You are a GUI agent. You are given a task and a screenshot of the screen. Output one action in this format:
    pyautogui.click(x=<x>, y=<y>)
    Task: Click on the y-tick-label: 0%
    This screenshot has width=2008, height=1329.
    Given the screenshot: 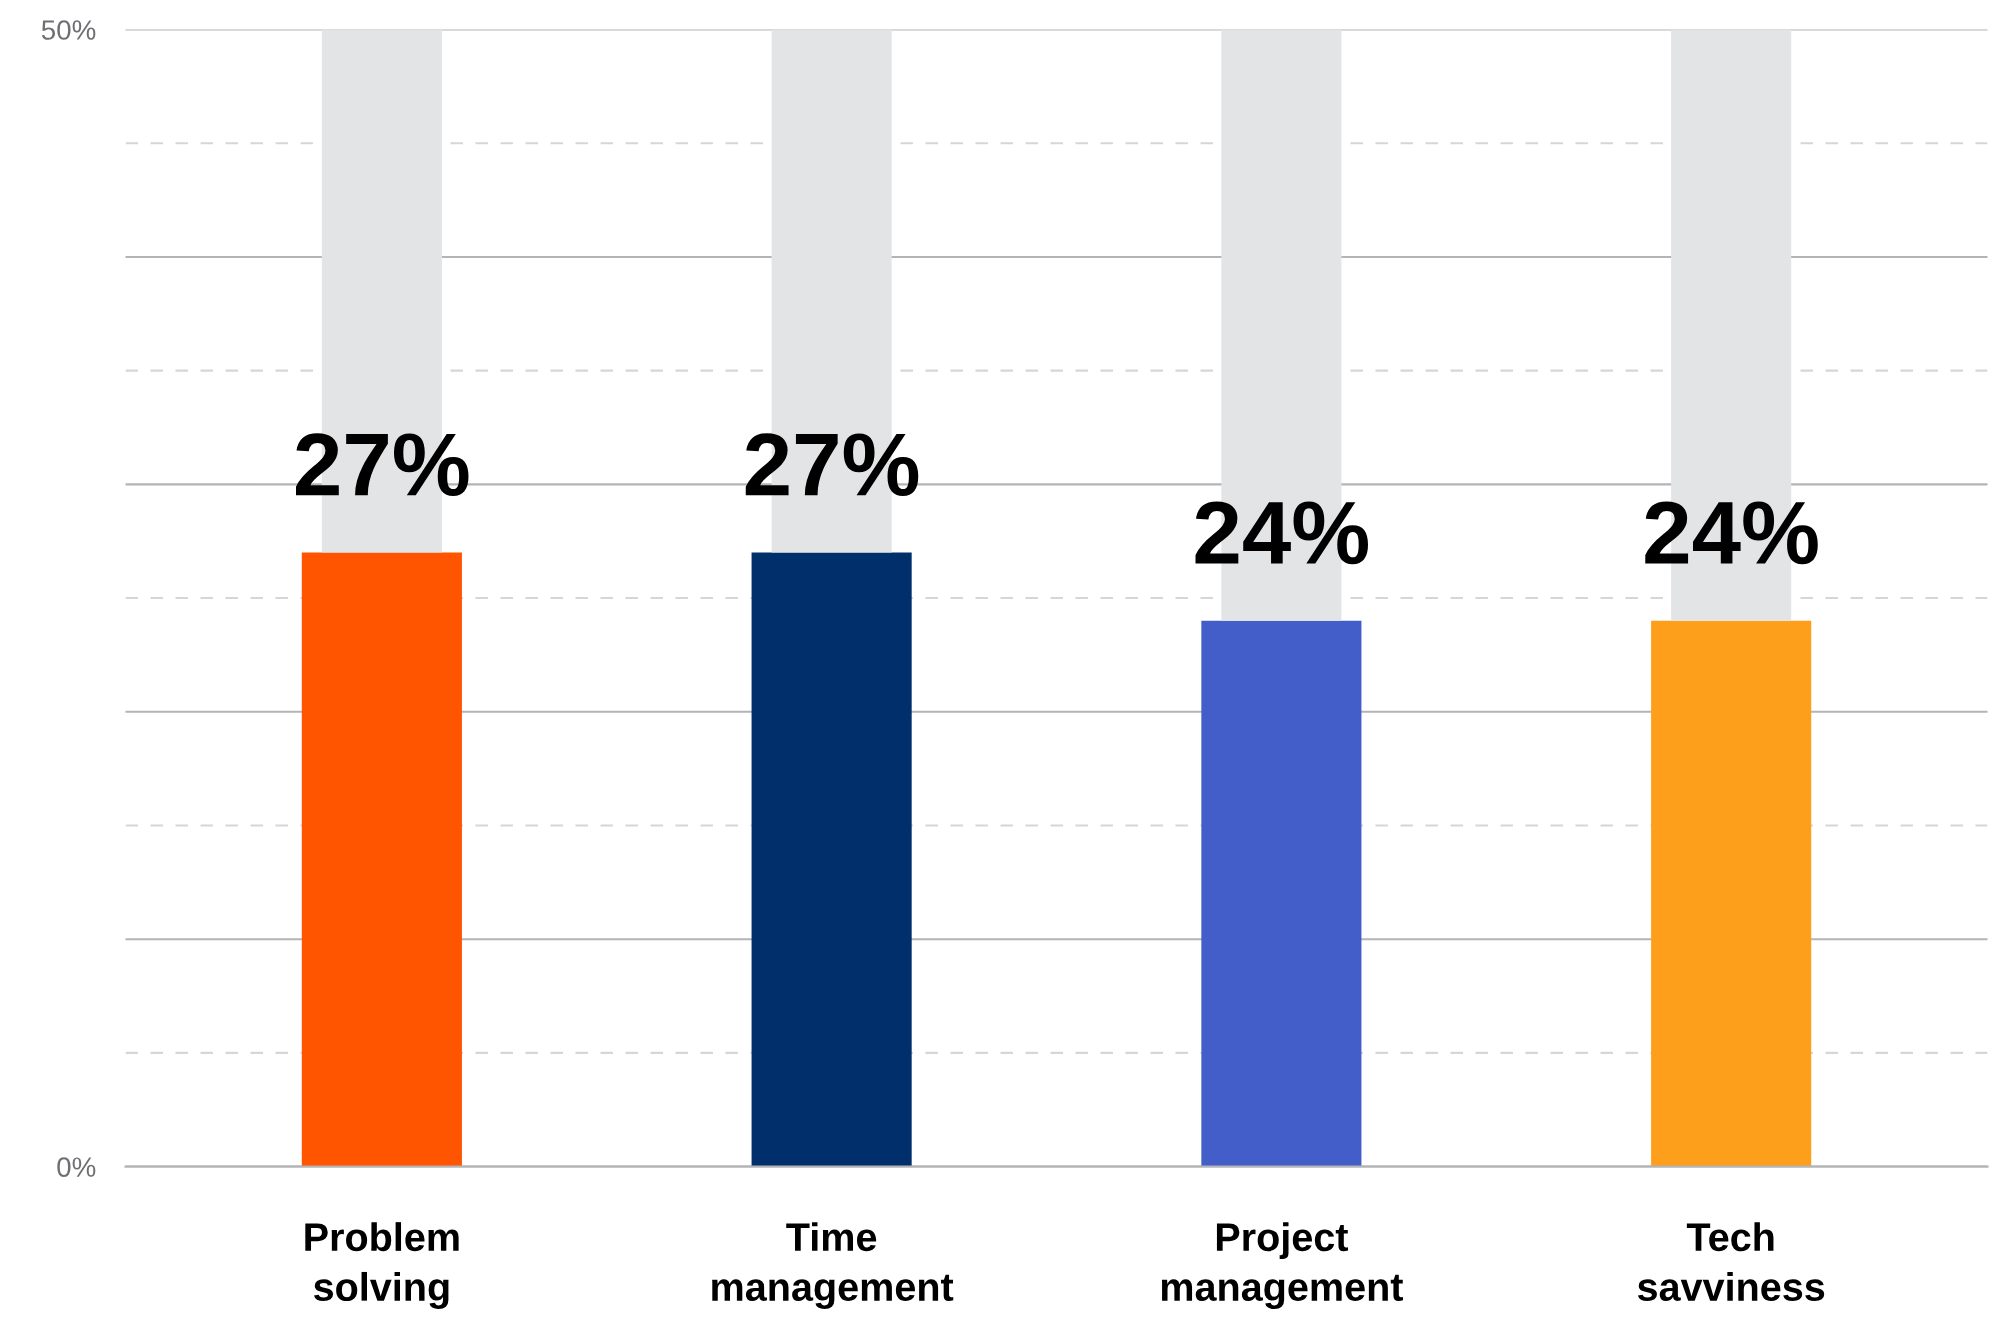 What is the action you would take?
    pyautogui.click(x=76, y=1167)
    